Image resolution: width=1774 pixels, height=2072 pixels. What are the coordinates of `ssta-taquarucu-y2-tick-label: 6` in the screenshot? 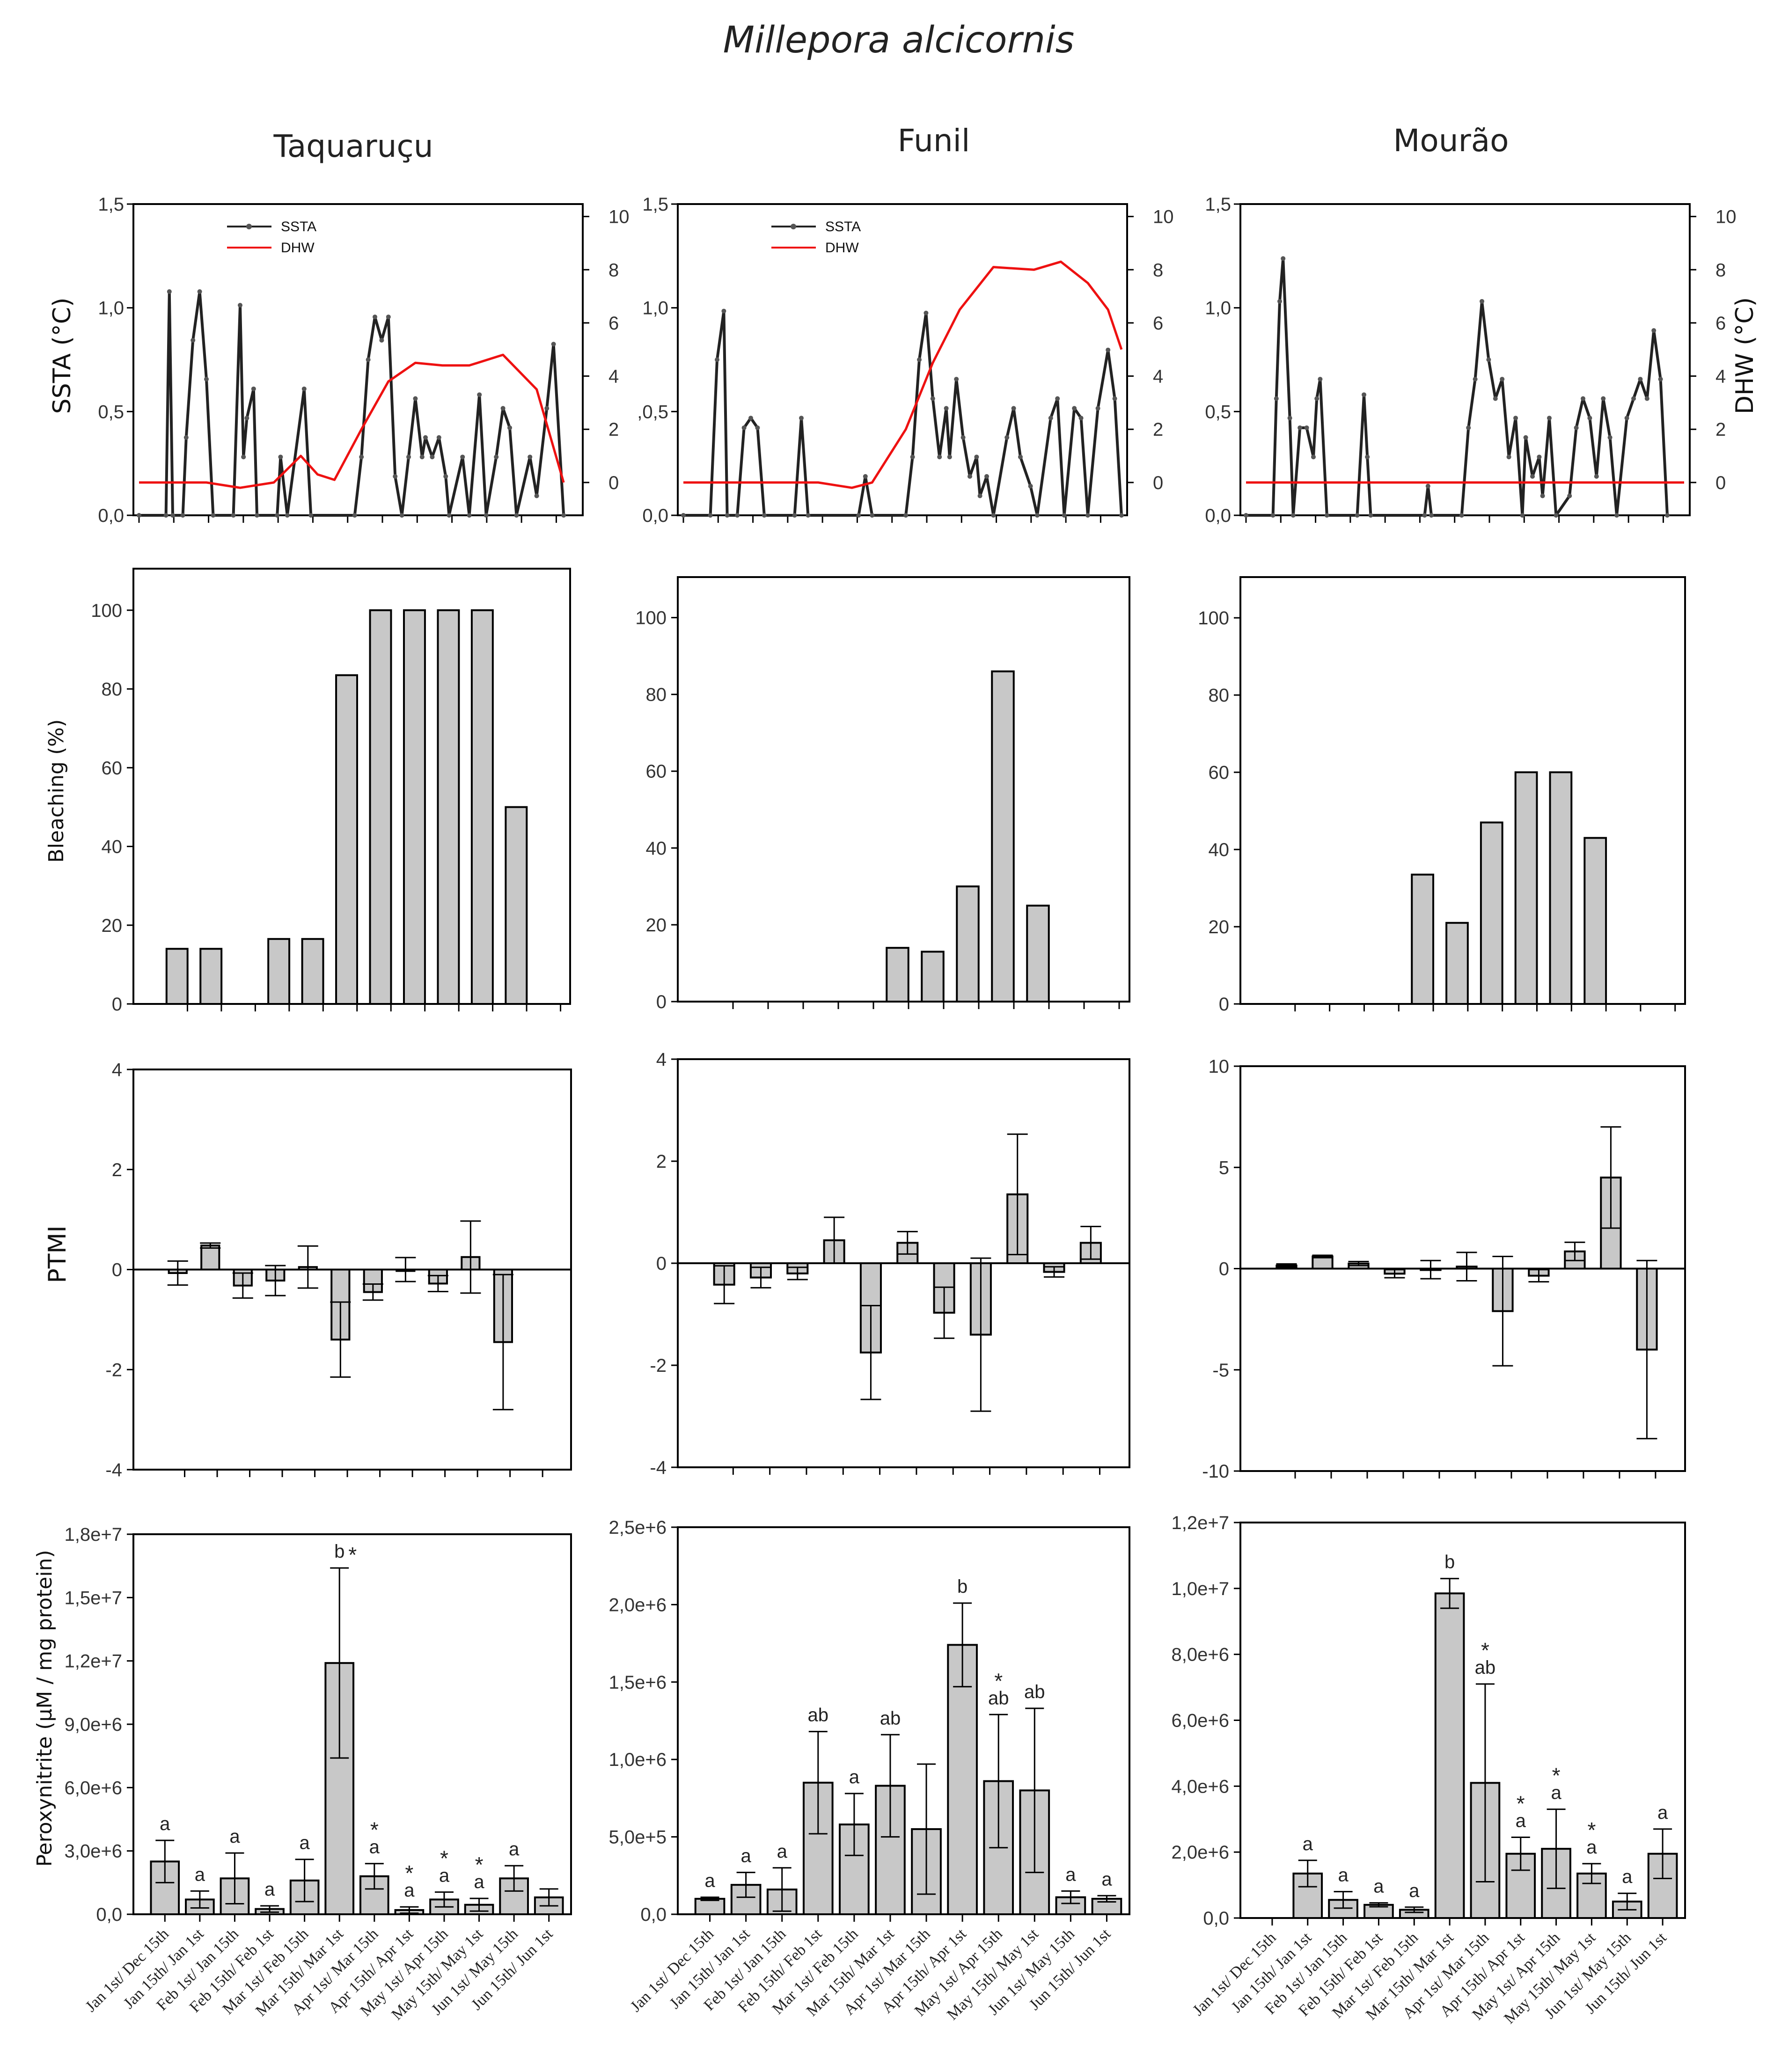 It's located at (613, 323).